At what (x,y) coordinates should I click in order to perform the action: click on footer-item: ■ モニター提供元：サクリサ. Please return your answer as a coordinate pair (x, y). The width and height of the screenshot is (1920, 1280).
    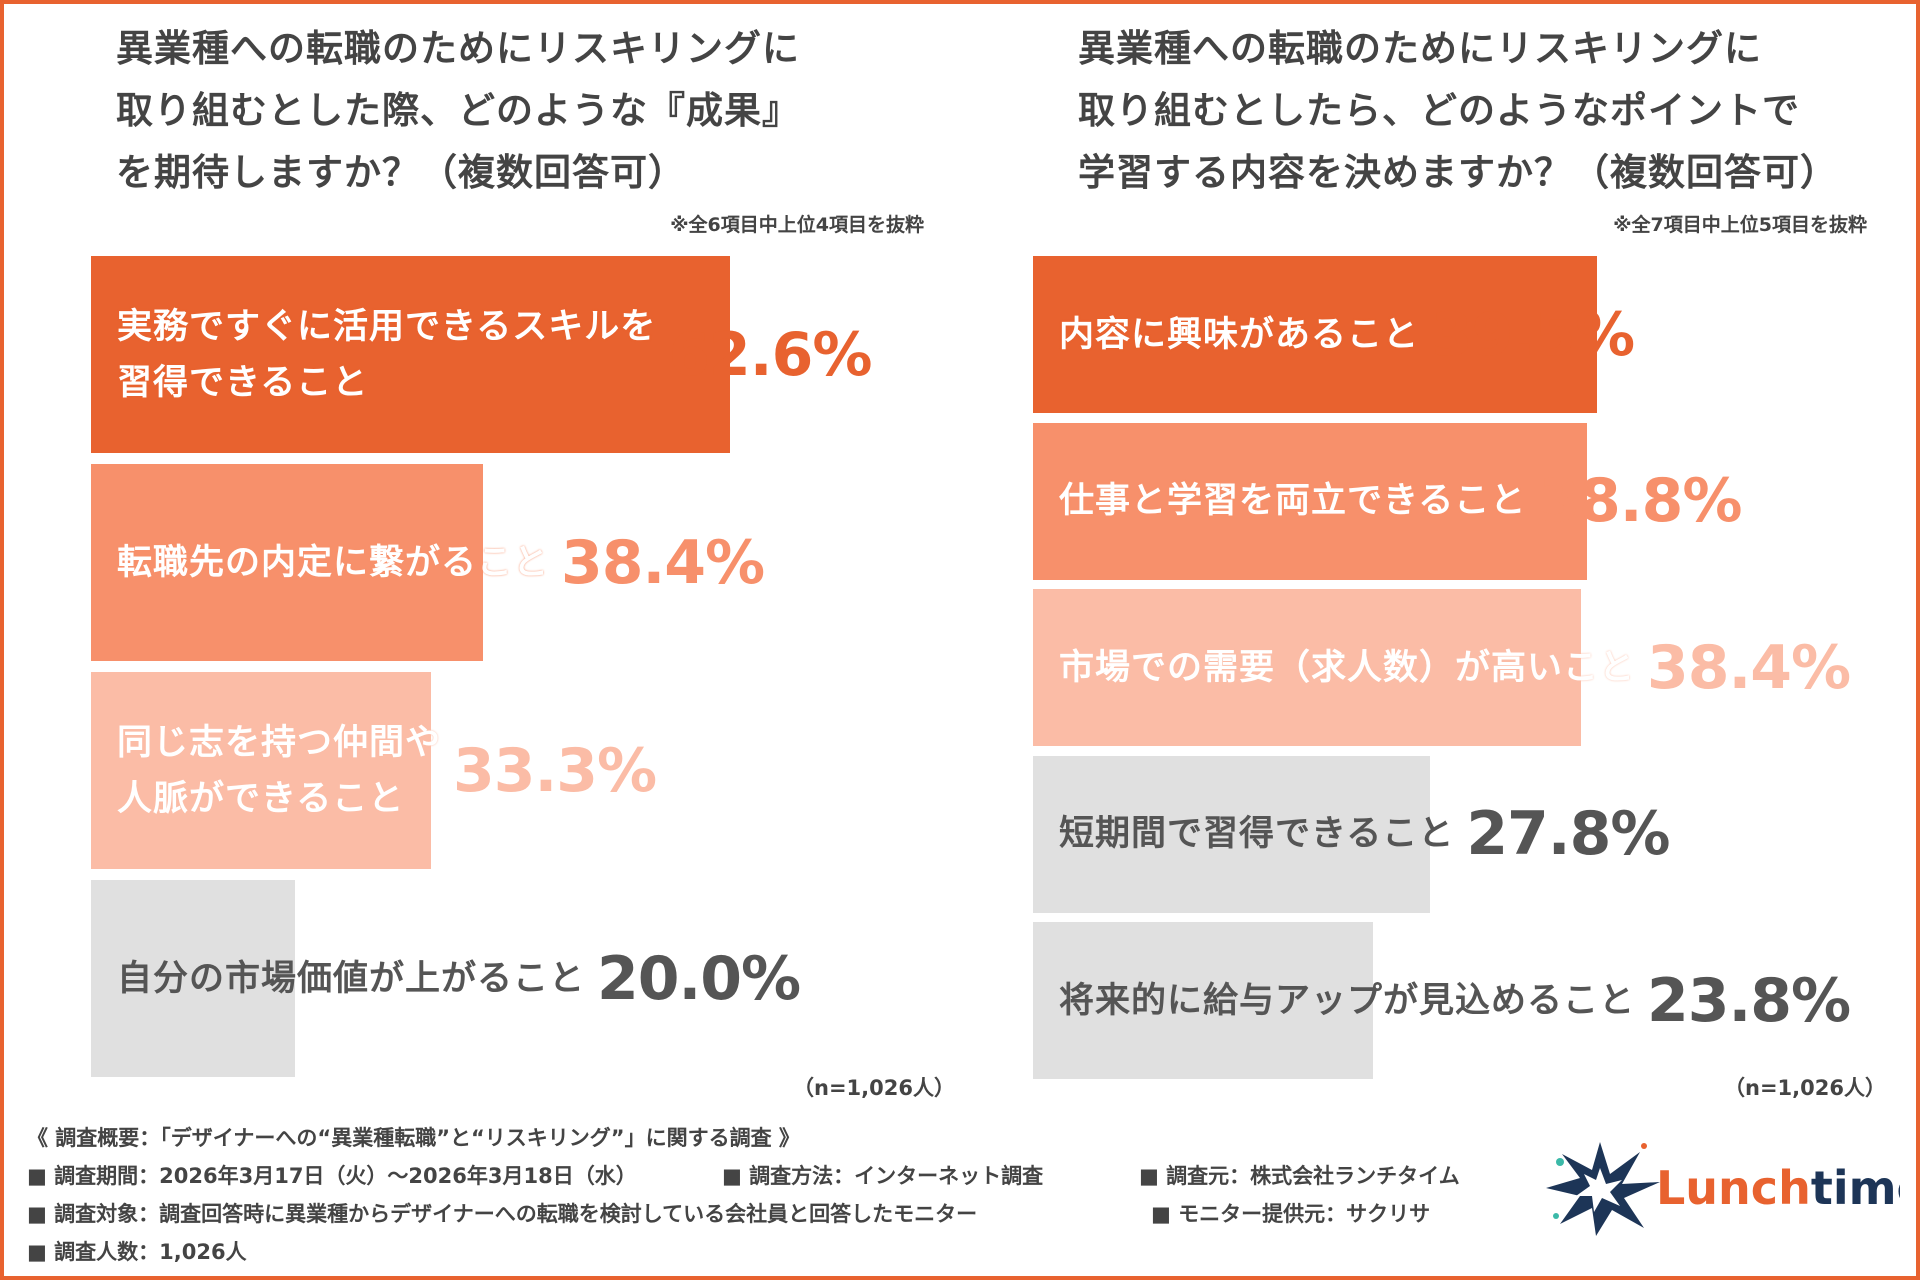
    Looking at the image, I should click on (1291, 1214).